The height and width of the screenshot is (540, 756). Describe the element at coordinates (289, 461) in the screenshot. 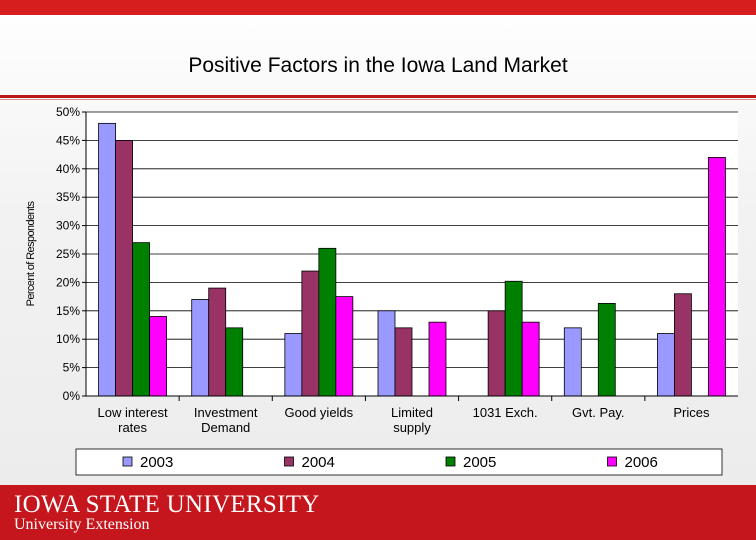

I see `legend-swatch-2004` at that location.